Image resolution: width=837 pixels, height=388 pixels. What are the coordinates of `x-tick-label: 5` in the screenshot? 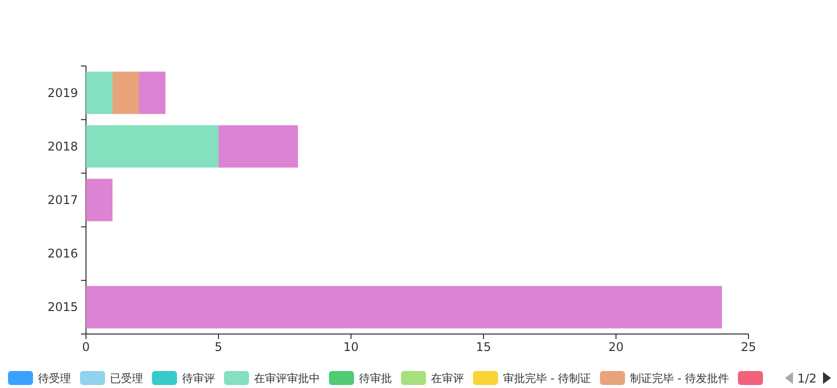 It's located at (218, 347).